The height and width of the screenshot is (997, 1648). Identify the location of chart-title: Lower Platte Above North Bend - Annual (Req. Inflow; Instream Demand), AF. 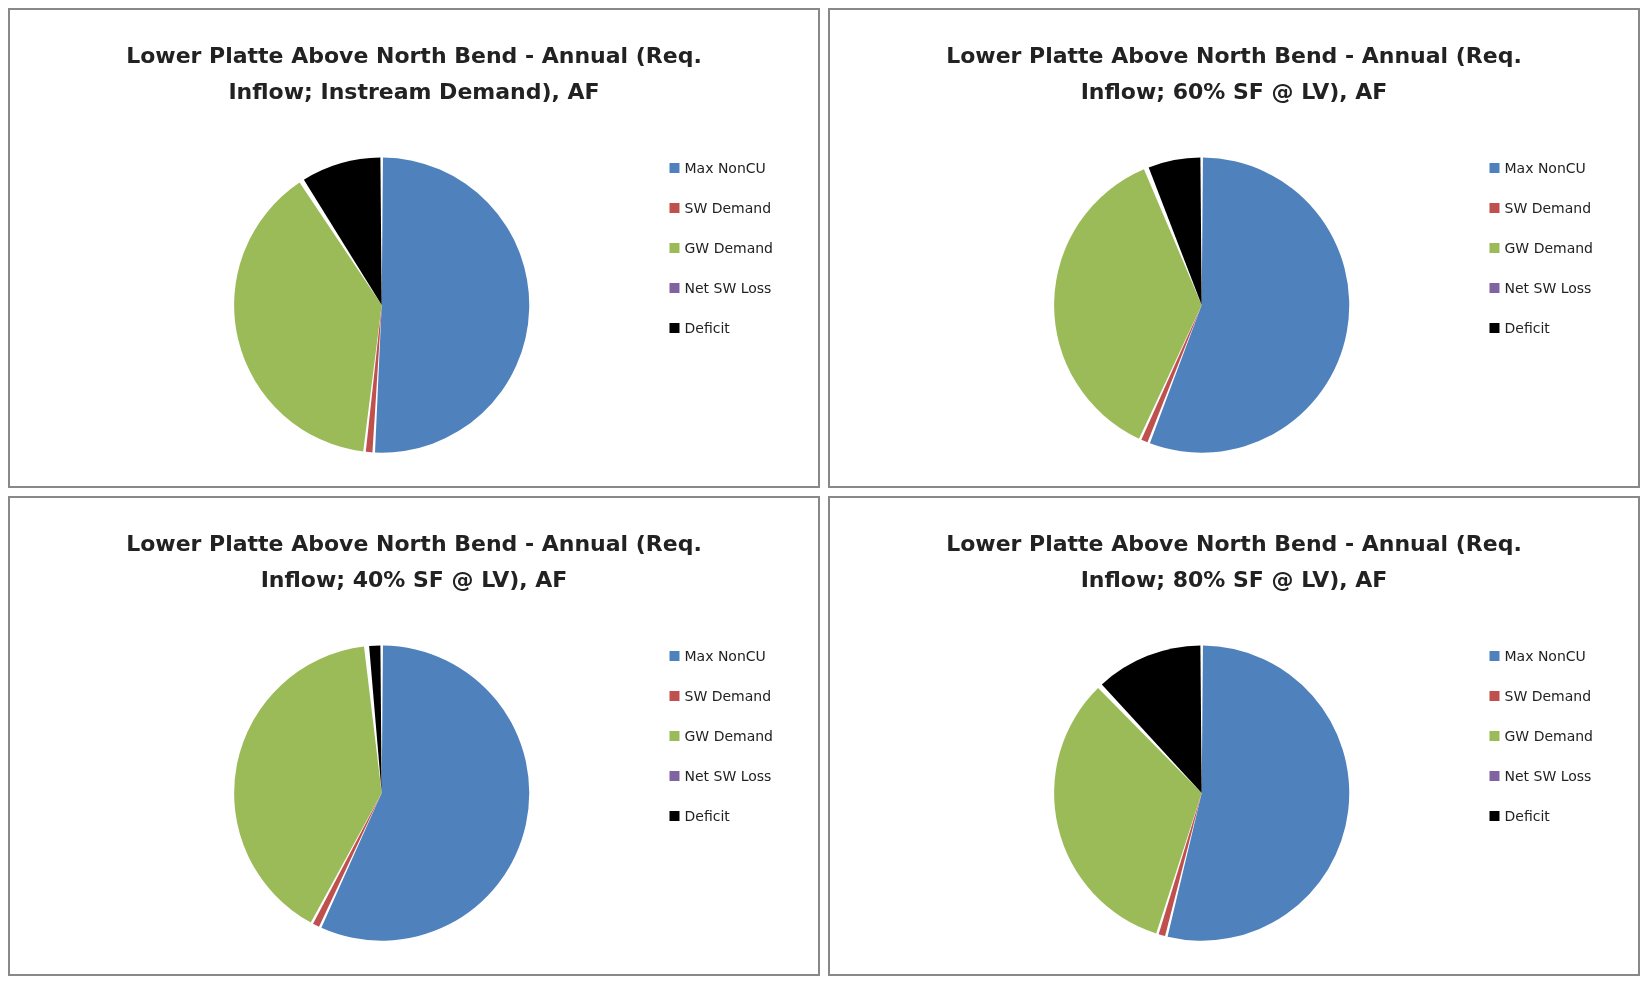
(414, 73).